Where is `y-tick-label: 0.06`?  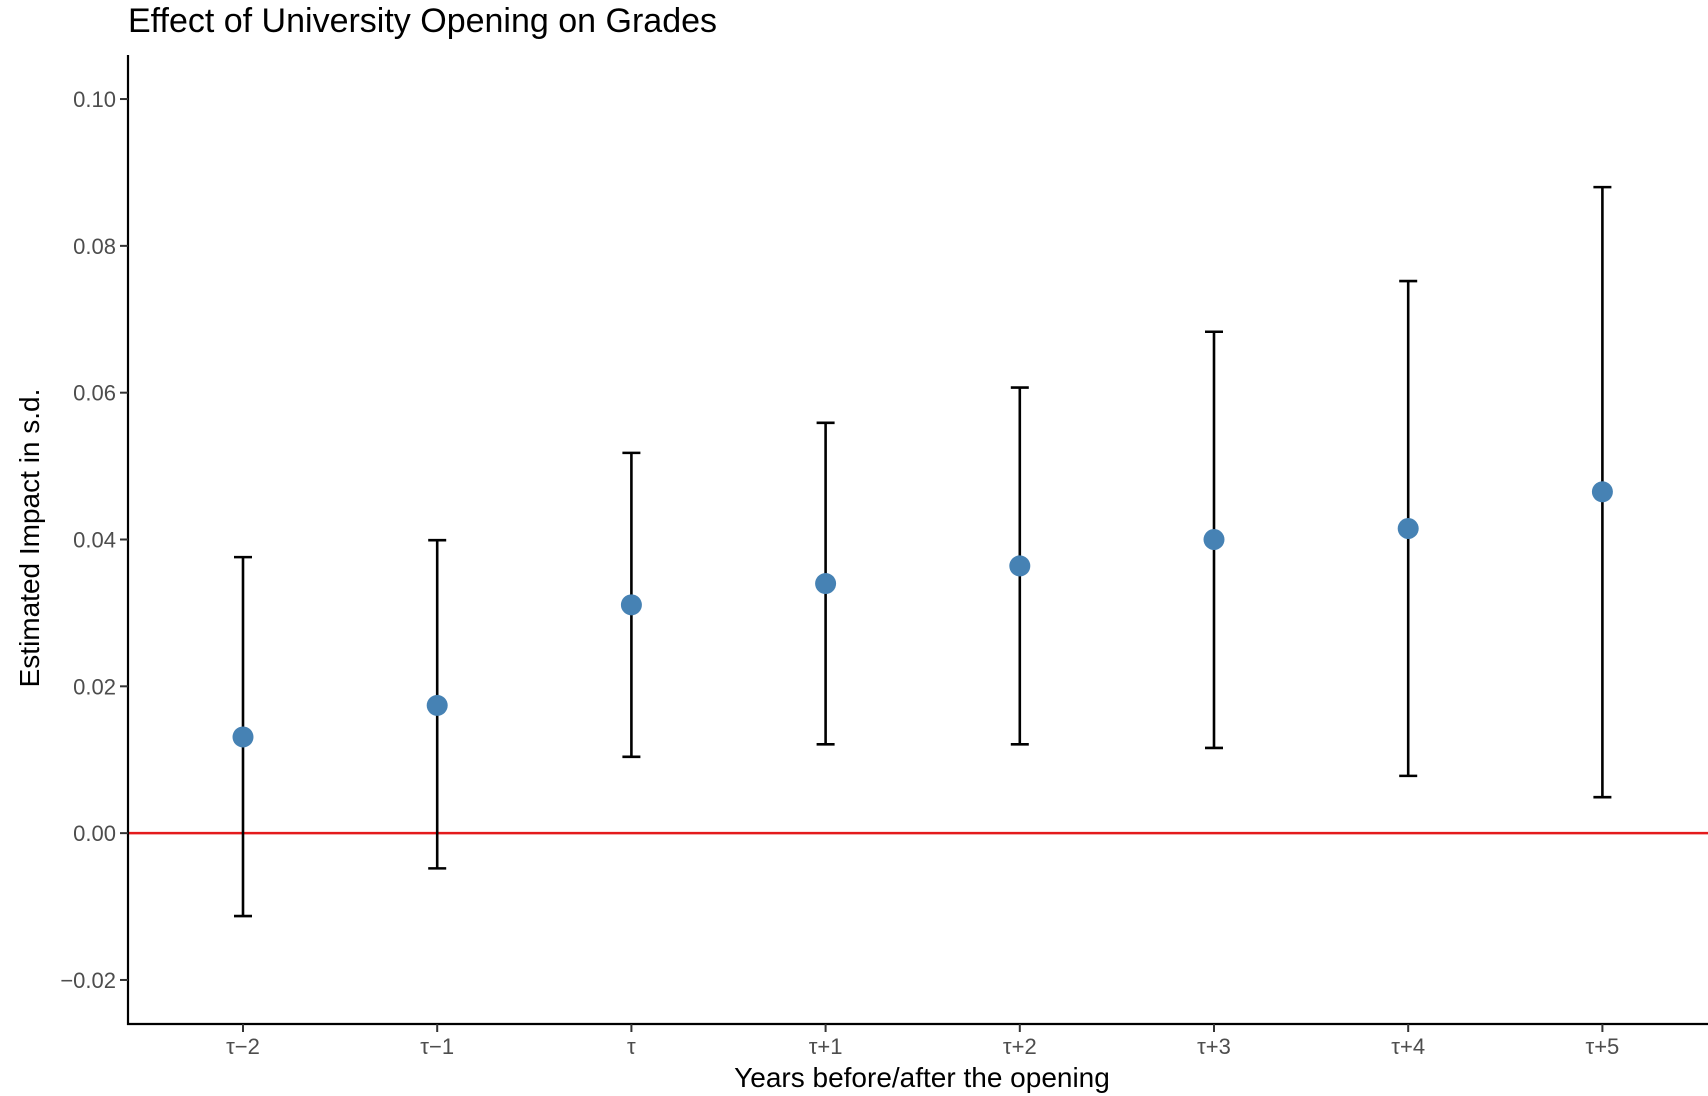 y-tick-label: 0.06 is located at coordinates (94, 393).